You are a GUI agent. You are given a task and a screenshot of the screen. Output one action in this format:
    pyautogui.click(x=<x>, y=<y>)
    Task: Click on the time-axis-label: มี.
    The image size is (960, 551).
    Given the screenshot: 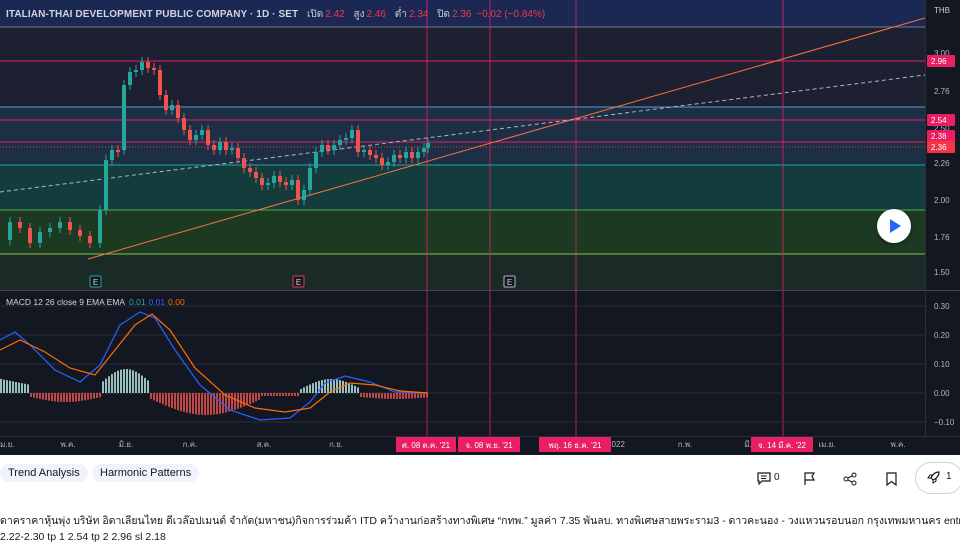 What is the action you would take?
    pyautogui.click(x=748, y=444)
    